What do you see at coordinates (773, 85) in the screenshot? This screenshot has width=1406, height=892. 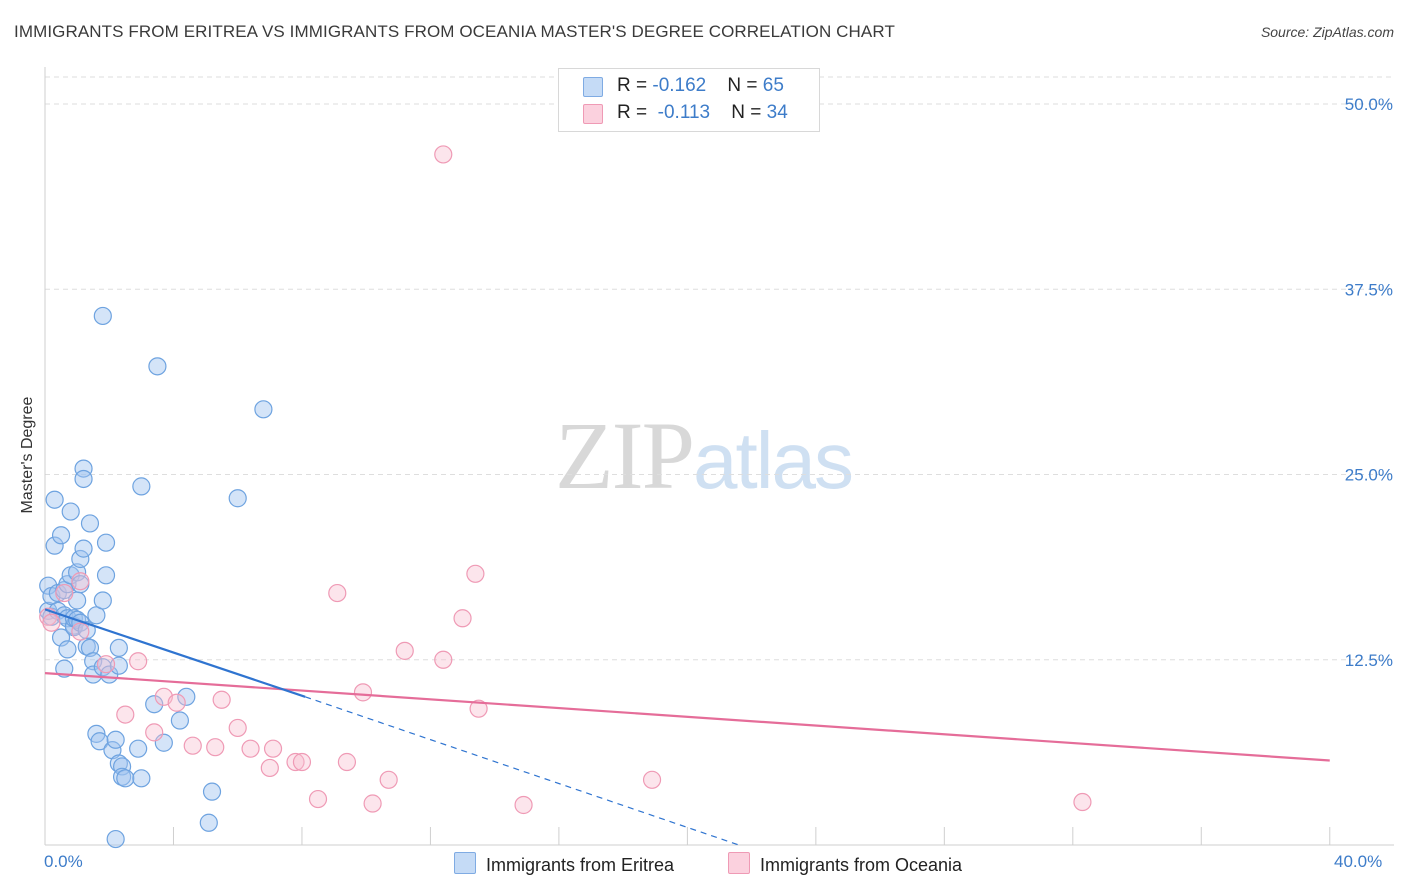 I see `n-value: 65` at bounding box center [773, 85].